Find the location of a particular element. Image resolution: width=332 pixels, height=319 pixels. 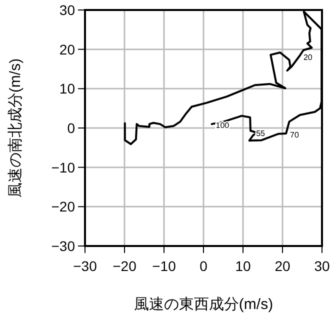

y-tick-label: 0 is located at coordinates (71, 128).